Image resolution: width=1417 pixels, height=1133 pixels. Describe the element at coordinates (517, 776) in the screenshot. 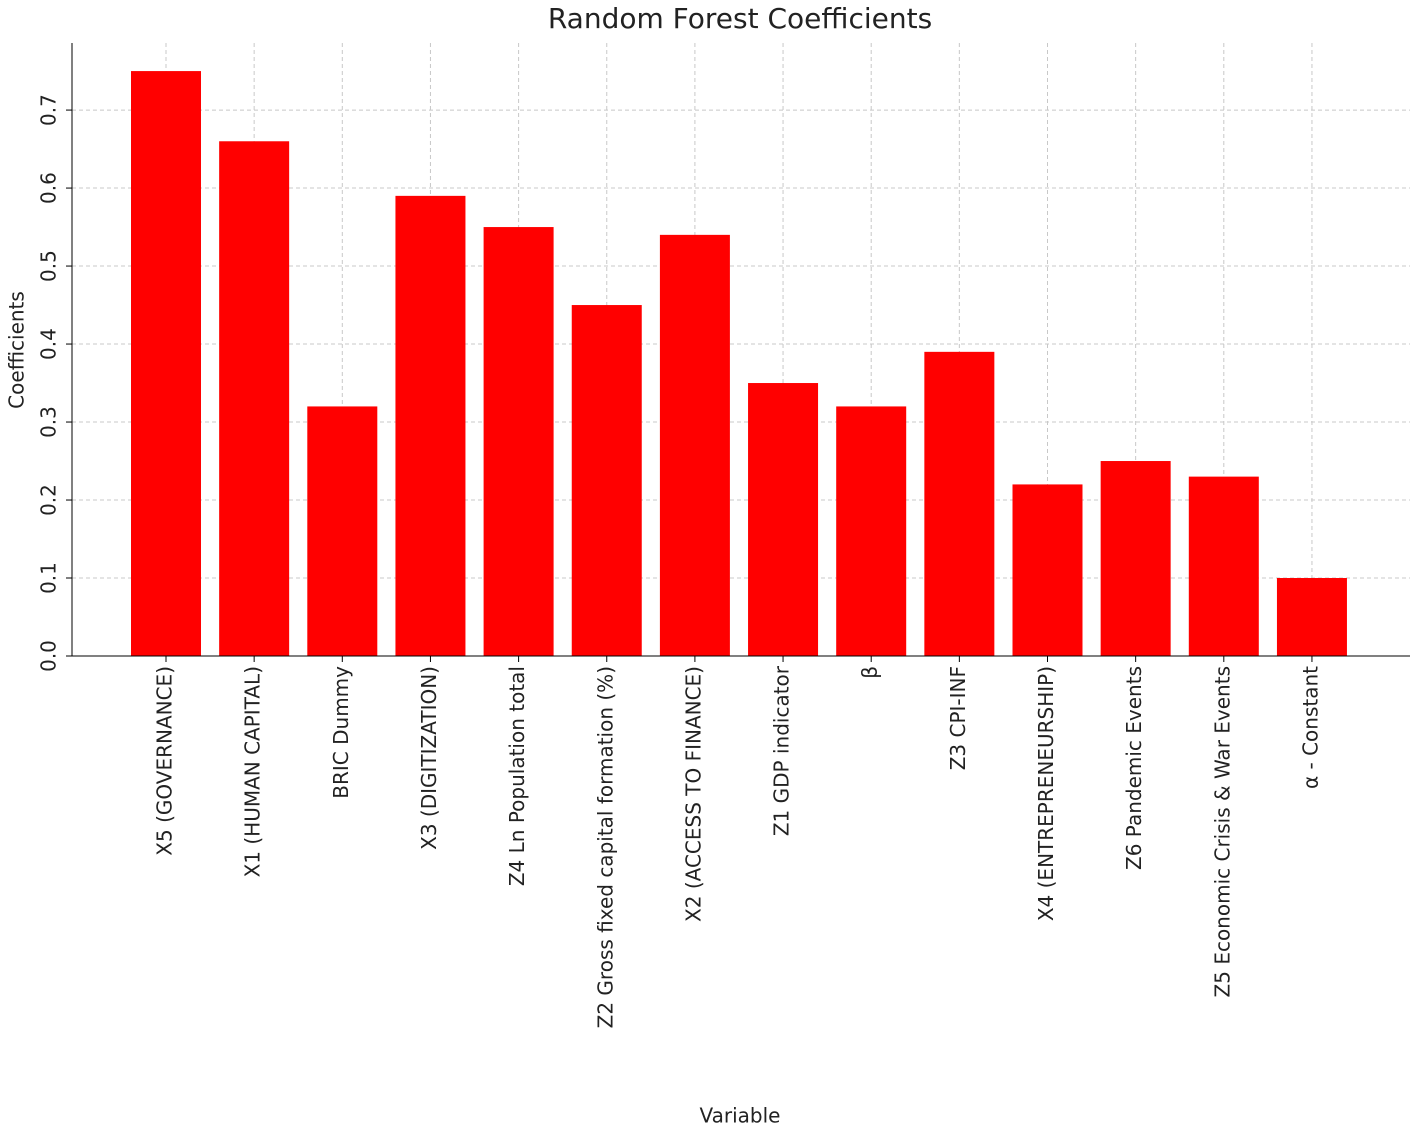

I see `x-tick-label: Z4 Ln Population total` at that location.